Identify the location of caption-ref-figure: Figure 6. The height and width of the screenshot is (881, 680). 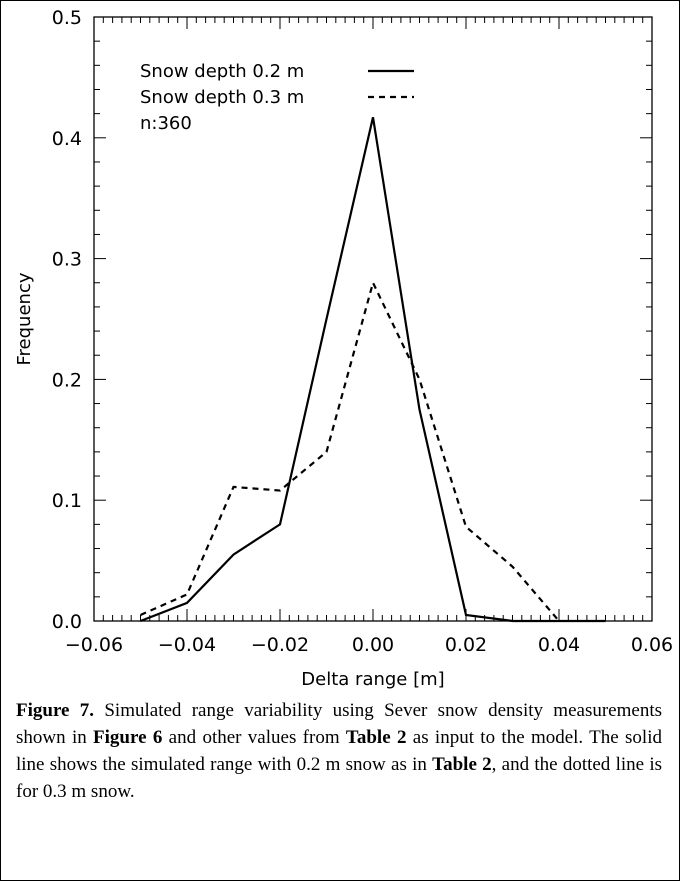
(128, 737).